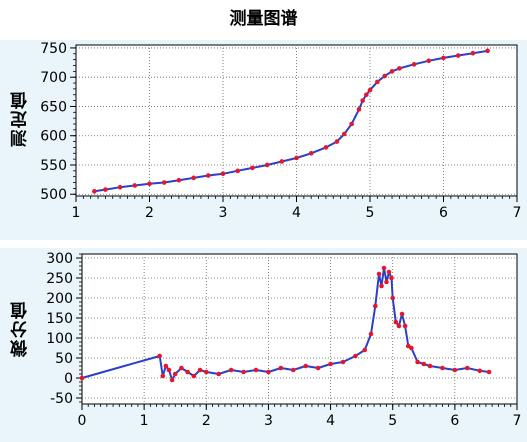  I want to click on y-tick-label: 150, so click(59, 319).